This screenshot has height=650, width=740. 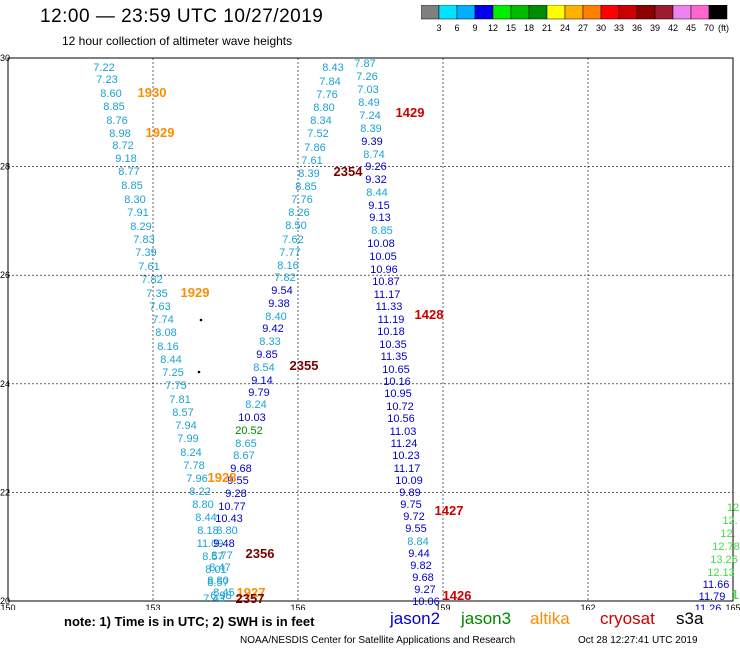 I want to click on y-tick-label: 22, so click(x=5, y=492).